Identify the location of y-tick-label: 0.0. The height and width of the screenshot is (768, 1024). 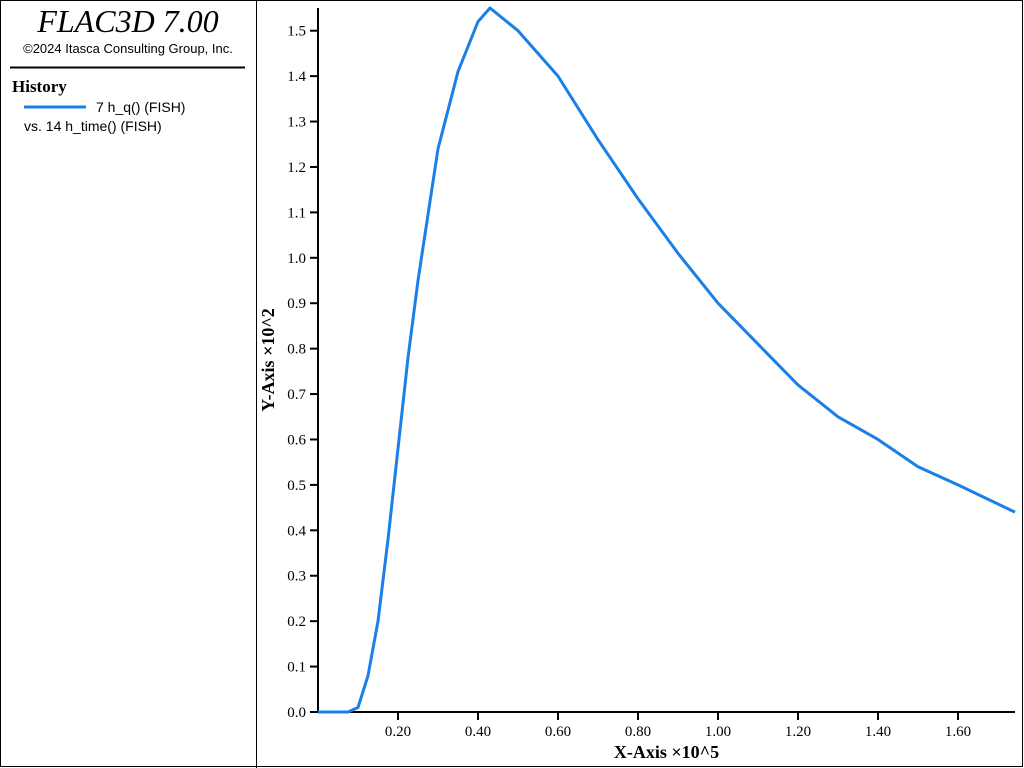
(296, 713).